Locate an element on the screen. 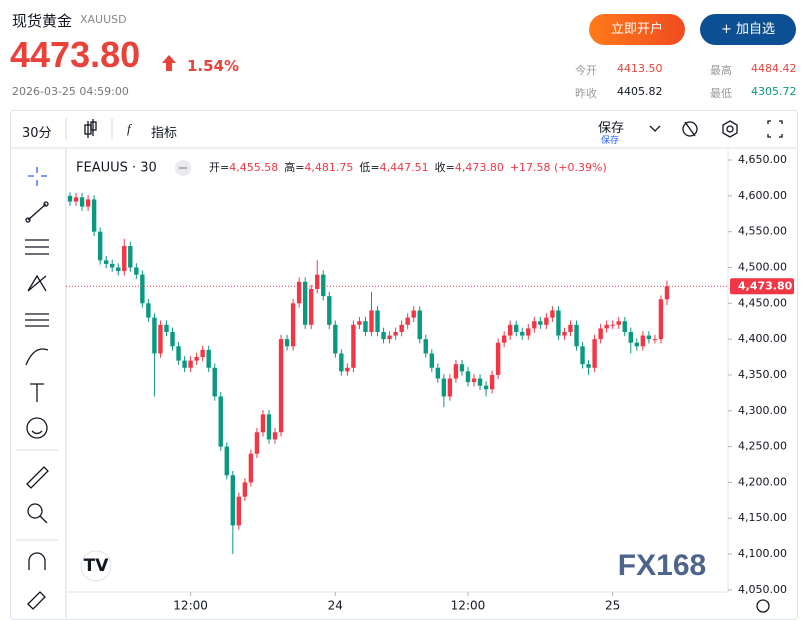 This screenshot has width=806, height=620. stat-label: 今开 is located at coordinates (586, 70).